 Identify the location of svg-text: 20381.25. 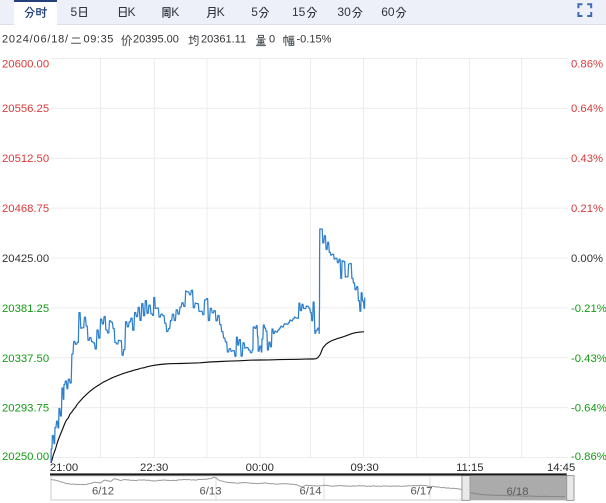
(25, 309).